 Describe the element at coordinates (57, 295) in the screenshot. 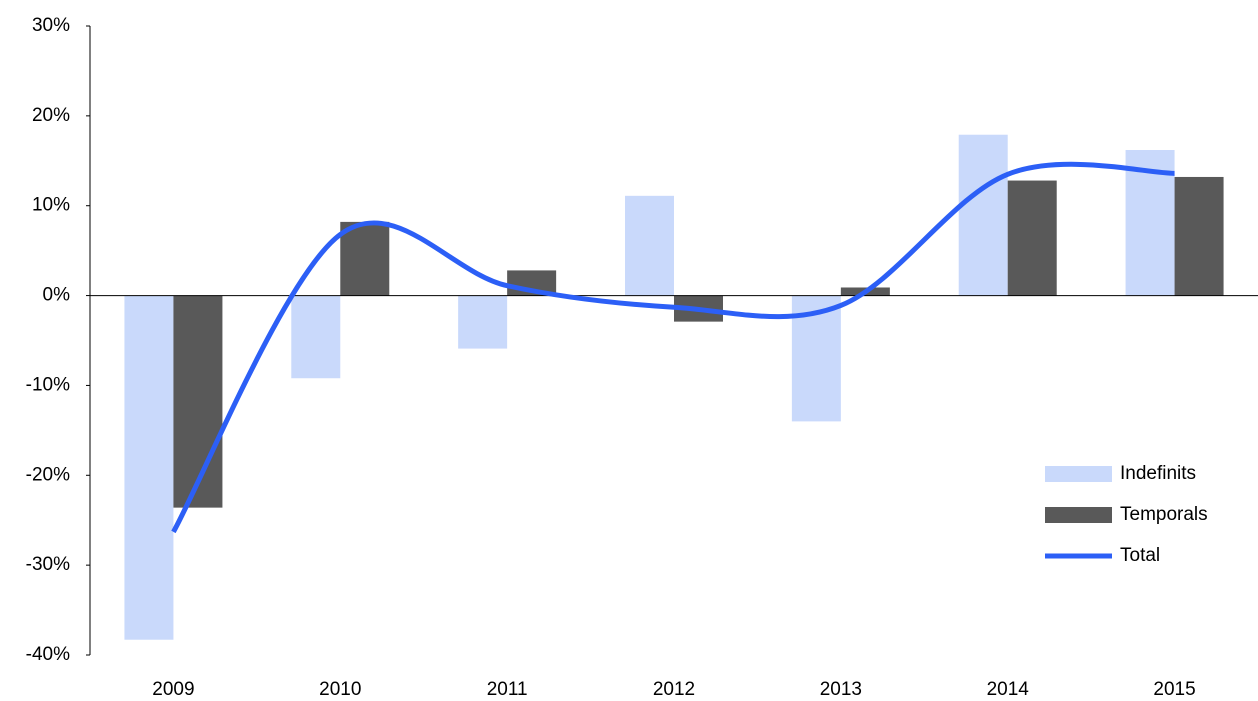

I see `y-tick-label: 0%` at that location.